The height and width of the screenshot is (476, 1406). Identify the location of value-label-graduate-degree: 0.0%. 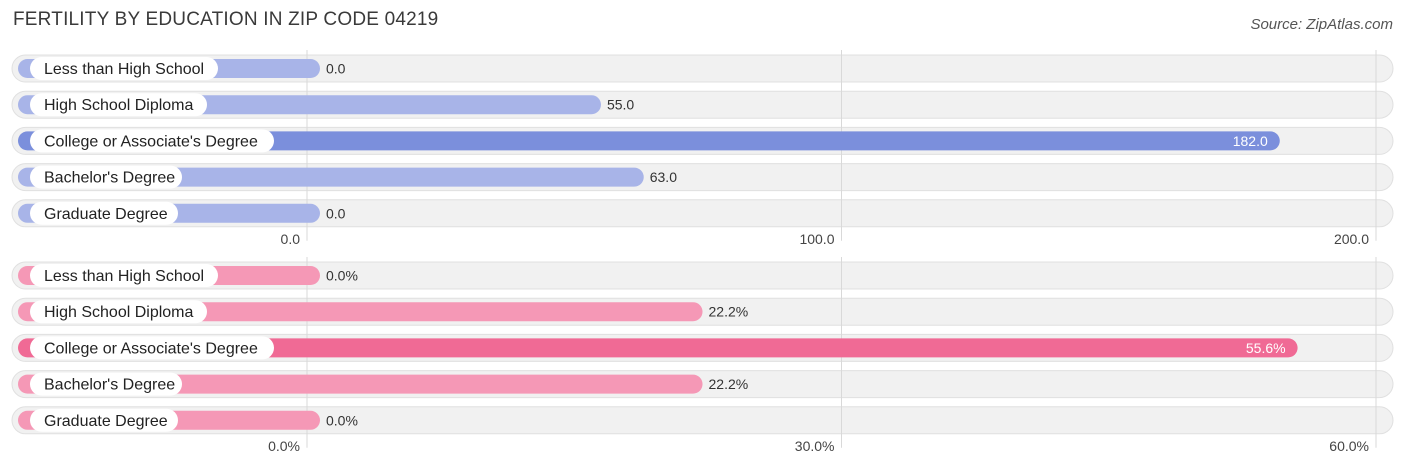
(342, 420).